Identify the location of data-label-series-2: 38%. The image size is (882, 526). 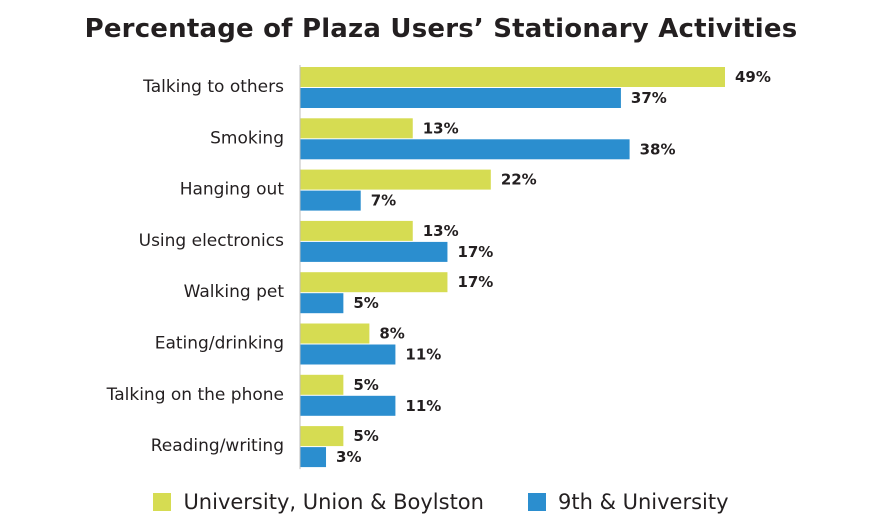
(658, 149).